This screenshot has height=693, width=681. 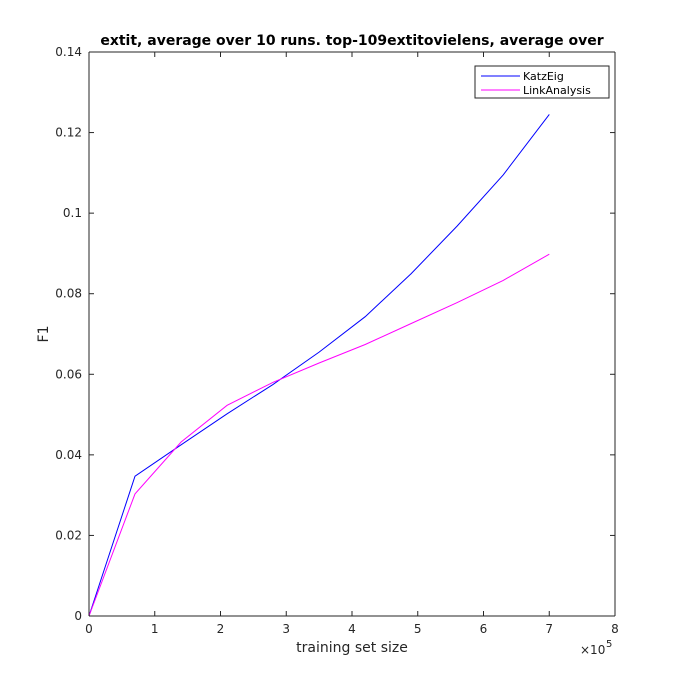 What do you see at coordinates (44, 334) in the screenshot?
I see `y-axis-label: F1` at bounding box center [44, 334].